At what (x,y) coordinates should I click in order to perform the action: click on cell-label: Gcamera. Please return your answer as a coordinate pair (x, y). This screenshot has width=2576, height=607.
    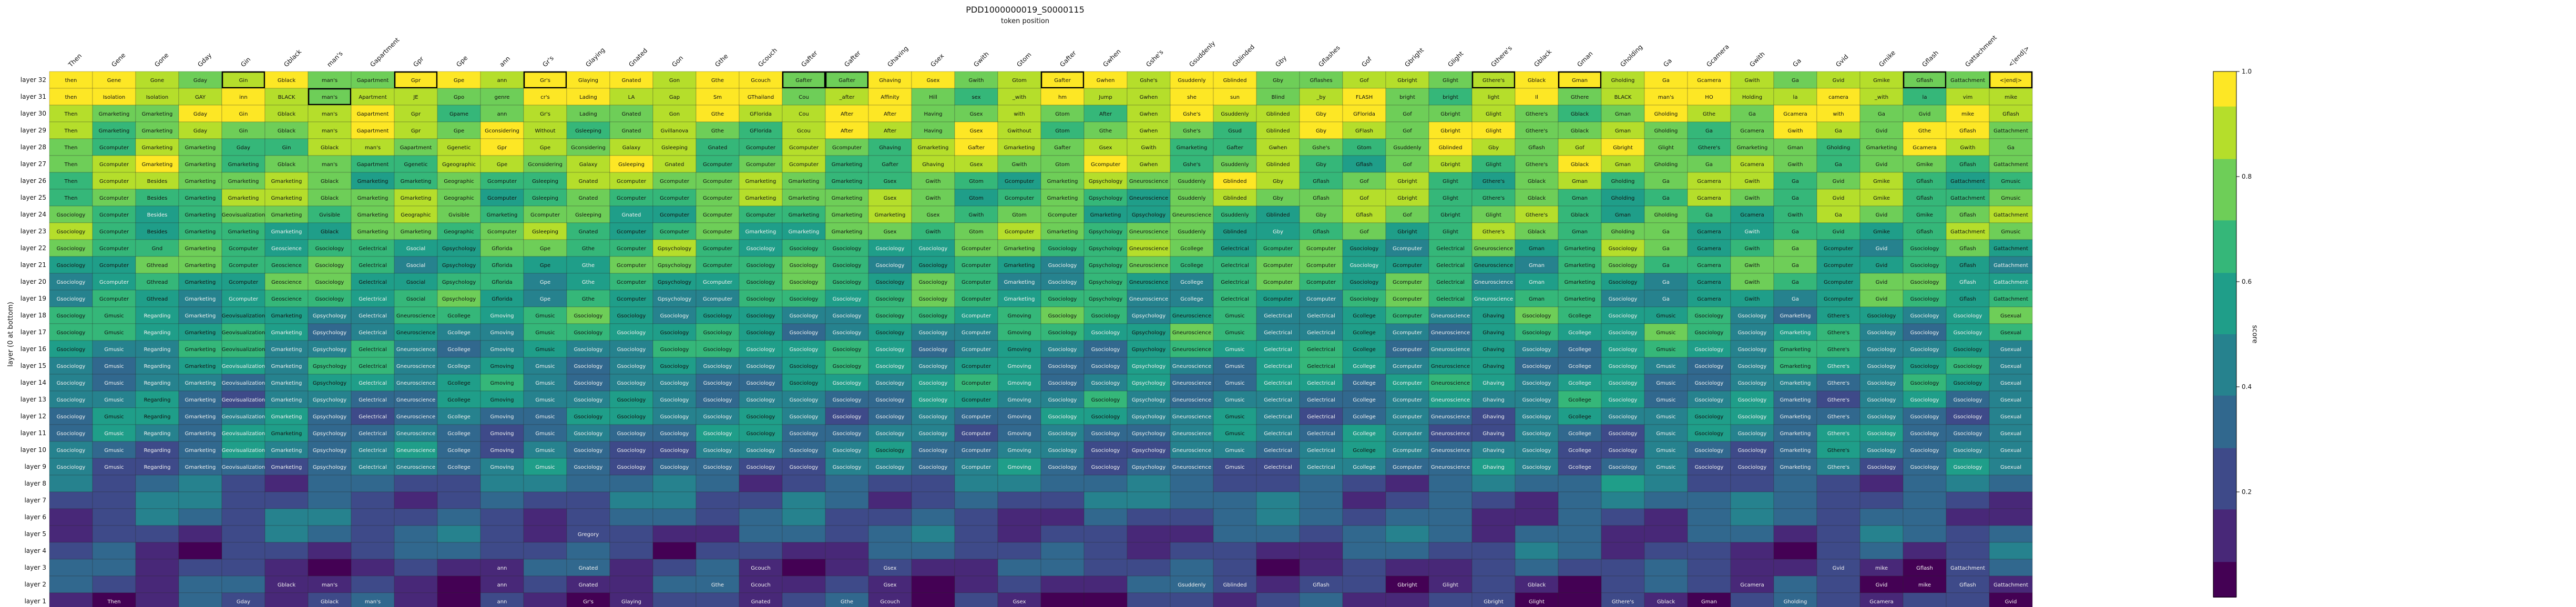
    Looking at the image, I should click on (1709, 81).